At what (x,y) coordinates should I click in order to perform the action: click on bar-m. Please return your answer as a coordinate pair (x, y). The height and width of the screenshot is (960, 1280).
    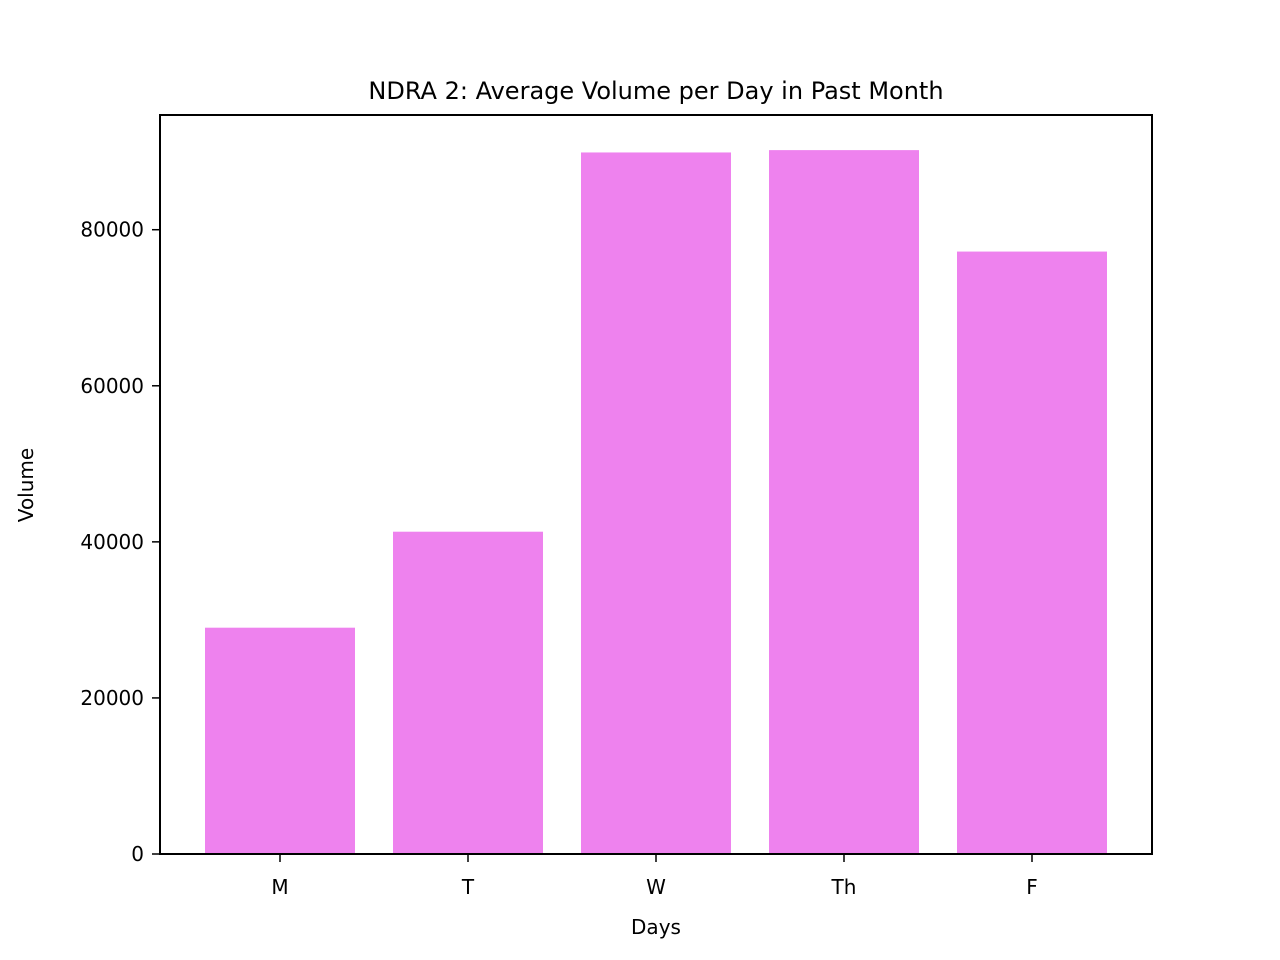
    Looking at the image, I should click on (280, 740).